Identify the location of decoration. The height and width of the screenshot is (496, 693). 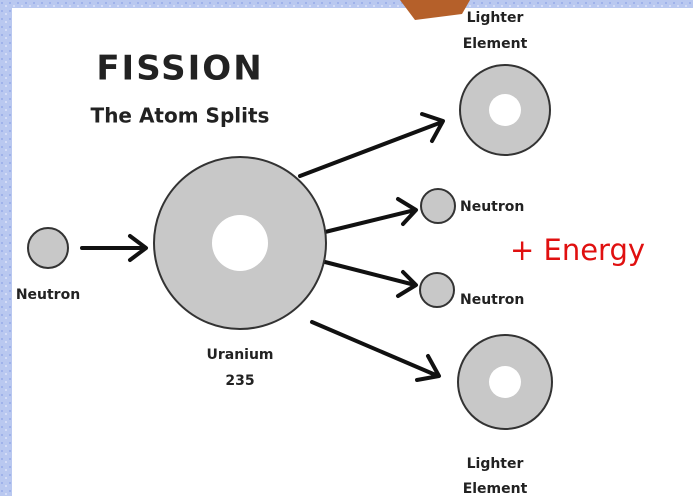
(435, 10).